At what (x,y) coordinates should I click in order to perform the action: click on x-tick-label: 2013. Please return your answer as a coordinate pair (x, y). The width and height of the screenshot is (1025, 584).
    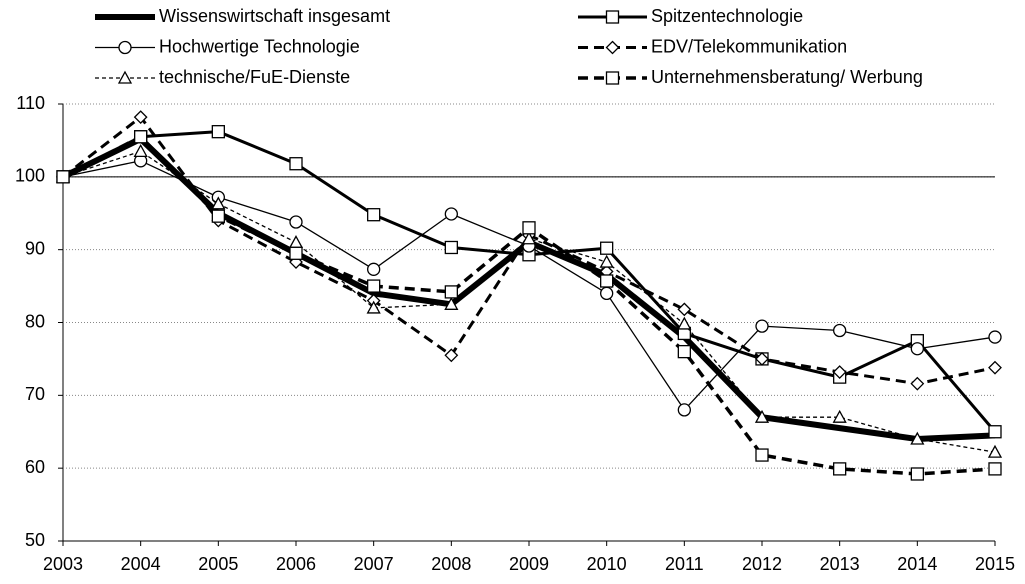
    Looking at the image, I should click on (840, 564).